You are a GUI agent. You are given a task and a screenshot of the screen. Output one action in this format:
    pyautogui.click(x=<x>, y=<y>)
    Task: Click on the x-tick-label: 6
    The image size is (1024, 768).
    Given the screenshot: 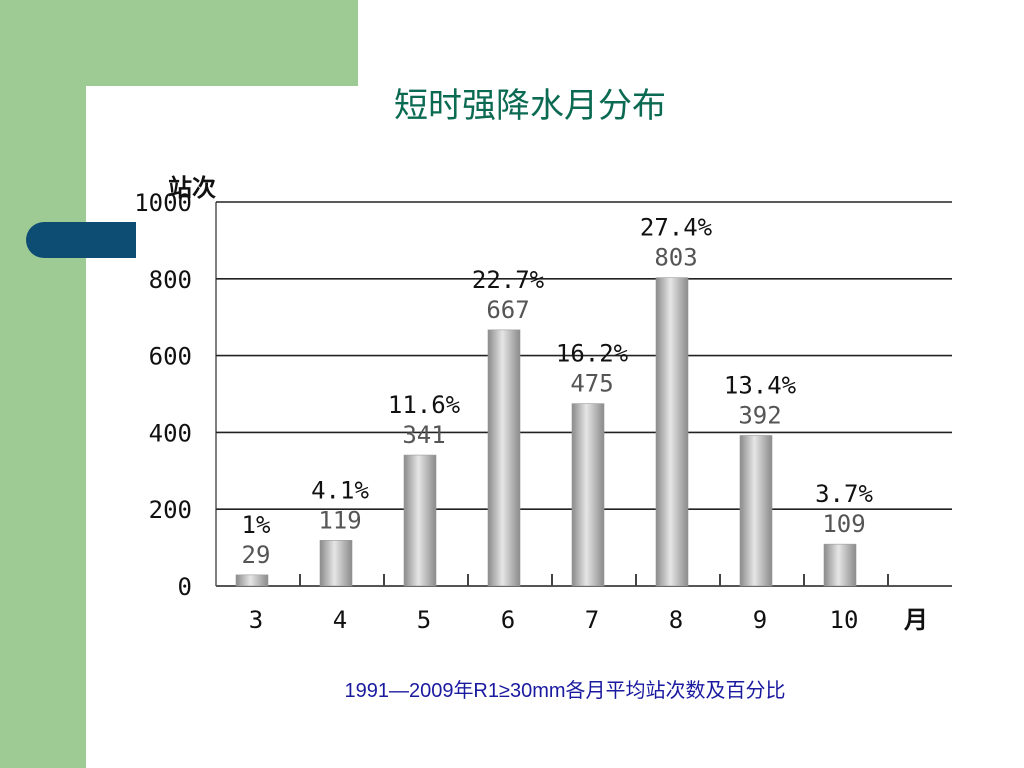 What is the action you would take?
    pyautogui.click(x=508, y=620)
    